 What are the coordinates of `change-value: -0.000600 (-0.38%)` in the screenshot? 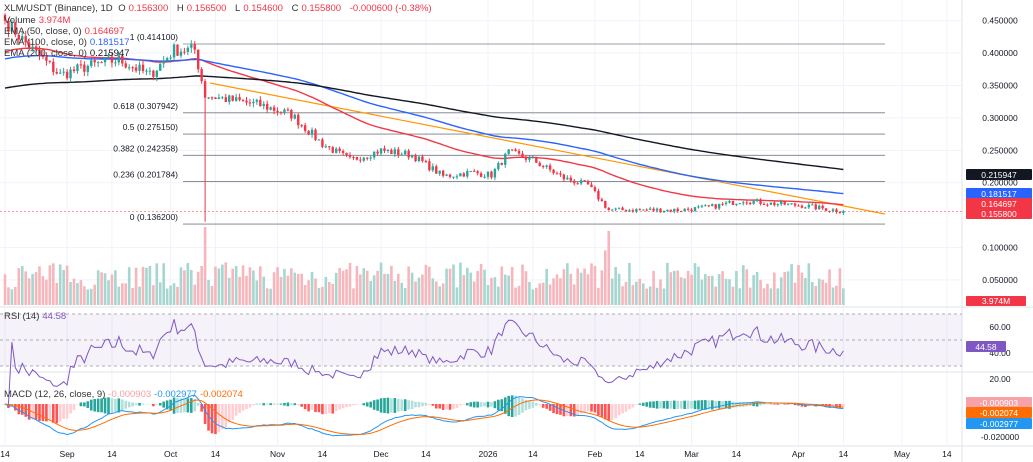 It's located at (390, 8).